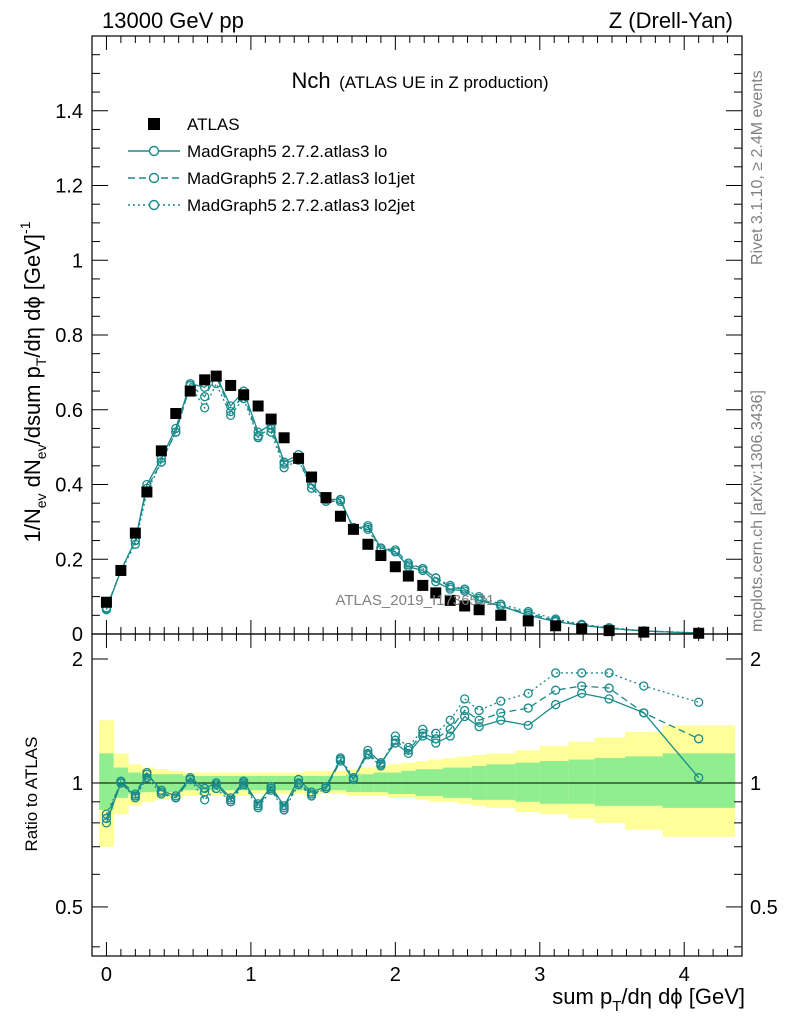 The height and width of the screenshot is (1024, 786). Describe the element at coordinates (414, 600) in the screenshot. I see `analysis-watermark: ATLAS_2019_I1736531` at that location.